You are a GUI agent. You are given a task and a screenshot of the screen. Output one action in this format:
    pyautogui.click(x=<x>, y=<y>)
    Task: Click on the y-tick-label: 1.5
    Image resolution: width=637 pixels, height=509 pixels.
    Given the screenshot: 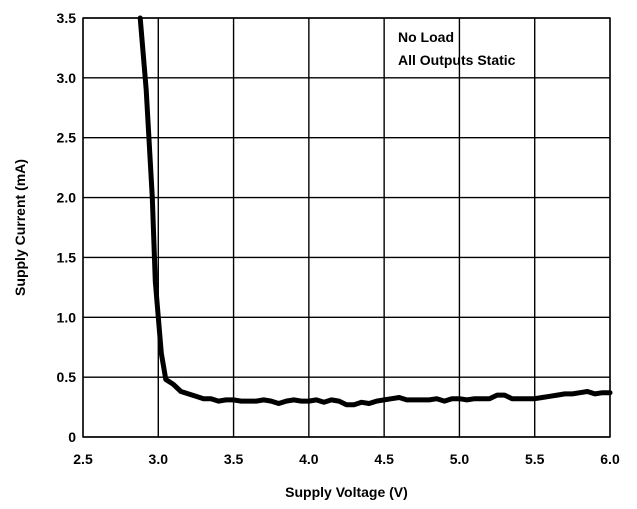 What is the action you would take?
    pyautogui.click(x=67, y=257)
    